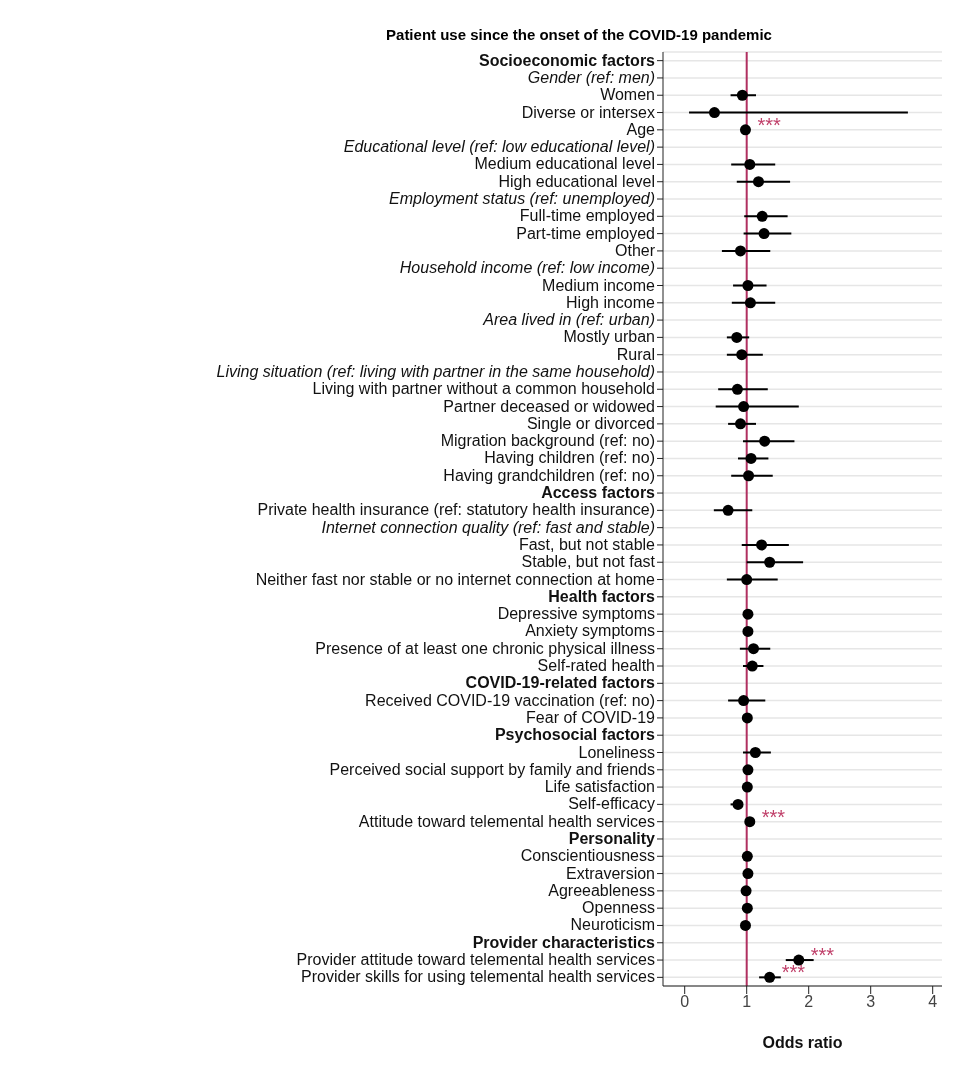  I want to click on y-tick-label: Living situation (ref: living with partner in the same household), so click(435, 371).